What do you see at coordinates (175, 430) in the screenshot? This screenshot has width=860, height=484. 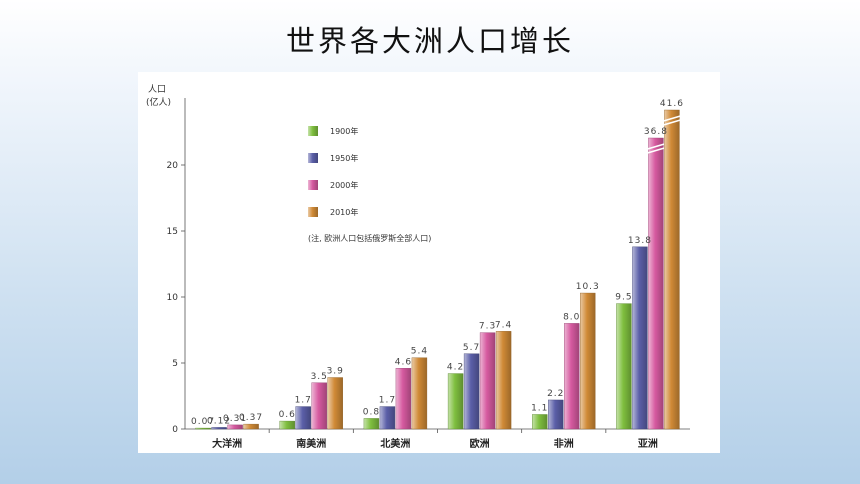 I see `y-tick-label: 0` at bounding box center [175, 430].